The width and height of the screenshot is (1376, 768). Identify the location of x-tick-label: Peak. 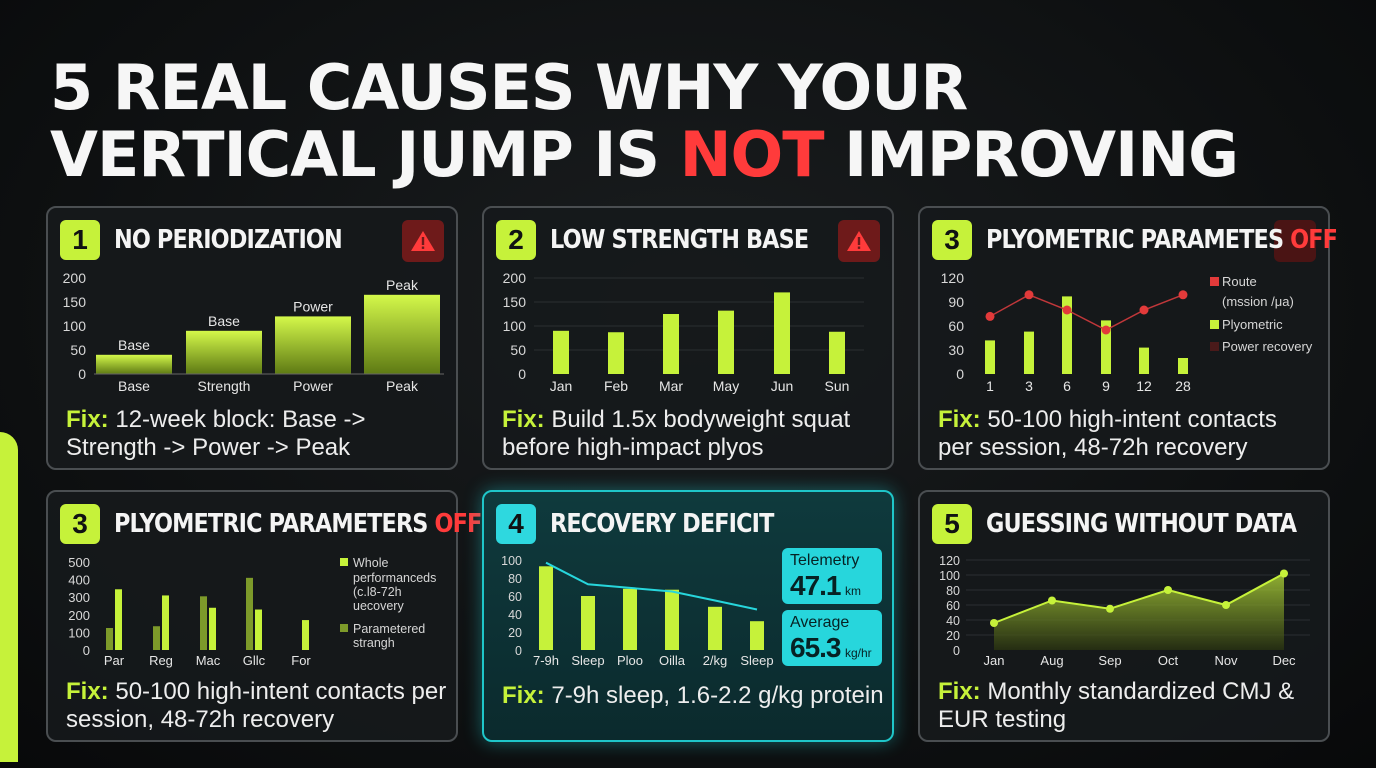
(402, 386).